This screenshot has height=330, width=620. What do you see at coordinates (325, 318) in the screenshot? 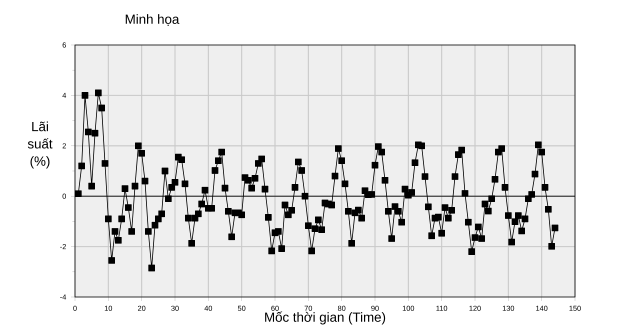
I see `x-axis-title: Mốc thời gian (Time)` at bounding box center [325, 318].